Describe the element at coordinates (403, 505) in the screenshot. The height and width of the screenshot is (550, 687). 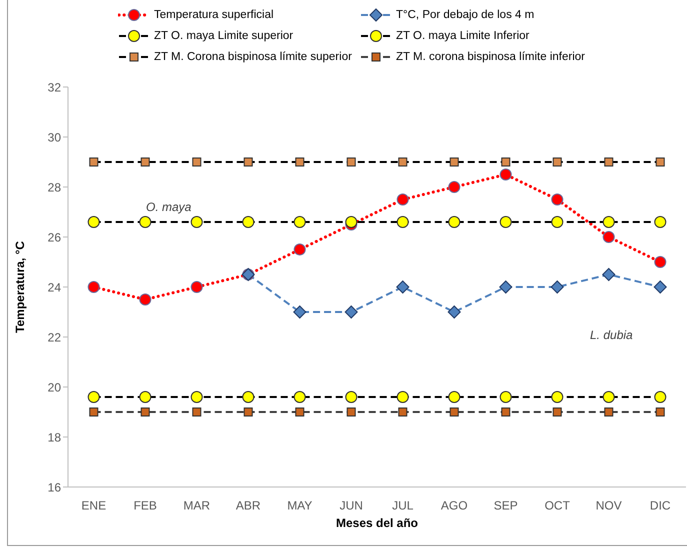
I see `x-tick-label: JUL` at that location.